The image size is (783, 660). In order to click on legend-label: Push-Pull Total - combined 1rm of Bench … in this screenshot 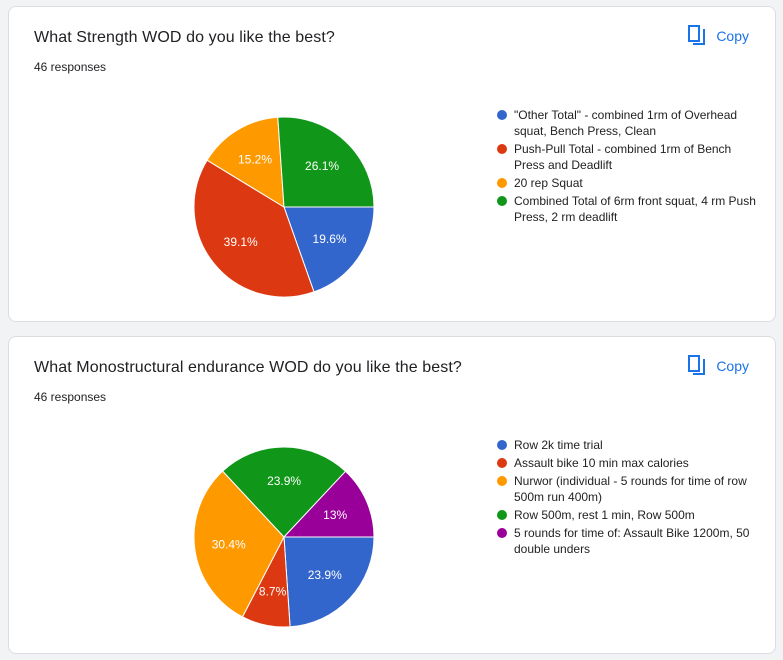, I will do `click(623, 157)`.